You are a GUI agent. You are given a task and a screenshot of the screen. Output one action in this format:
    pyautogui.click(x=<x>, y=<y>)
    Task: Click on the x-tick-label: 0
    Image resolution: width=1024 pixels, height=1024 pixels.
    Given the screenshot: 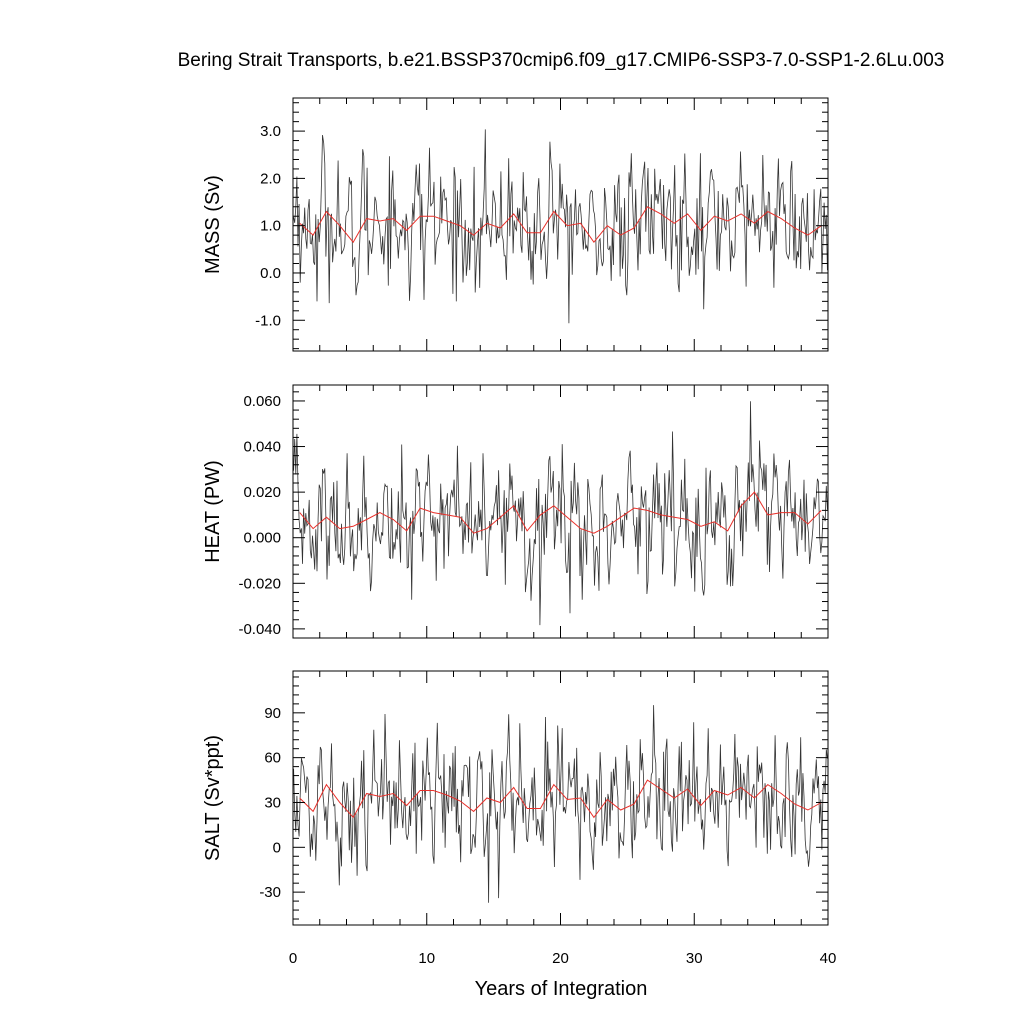 What is the action you would take?
    pyautogui.click(x=293, y=958)
    